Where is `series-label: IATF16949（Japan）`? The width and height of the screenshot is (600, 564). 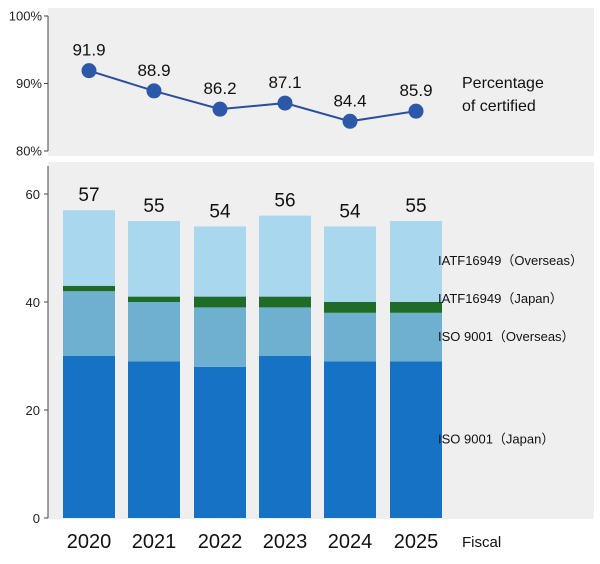 series-label: IATF16949（Japan） is located at coordinates (500, 298).